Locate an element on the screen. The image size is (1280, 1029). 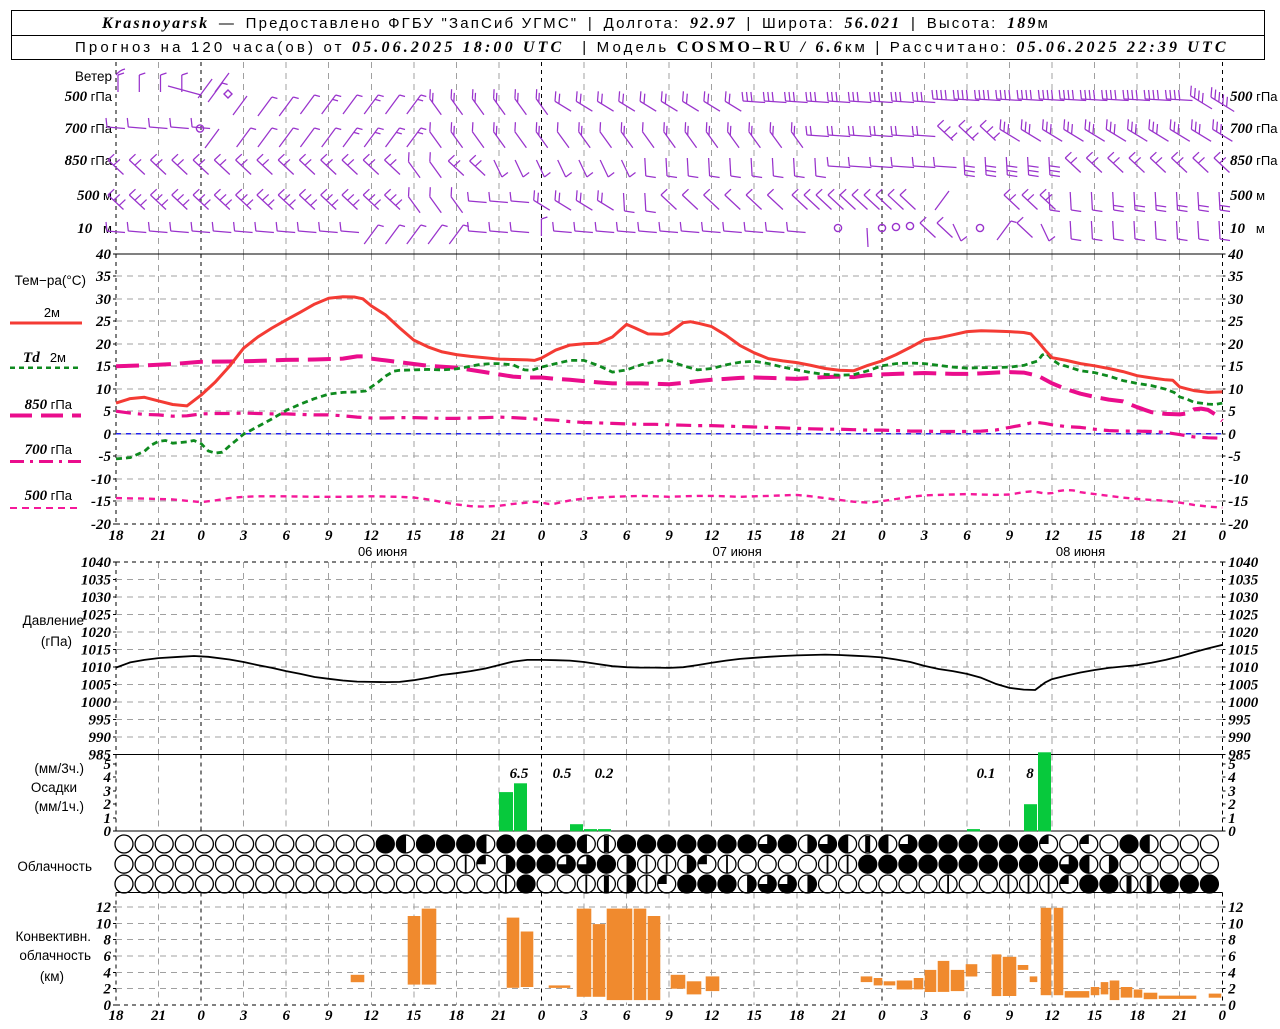
svg-text: 0.1 is located at coordinates (986, 774).